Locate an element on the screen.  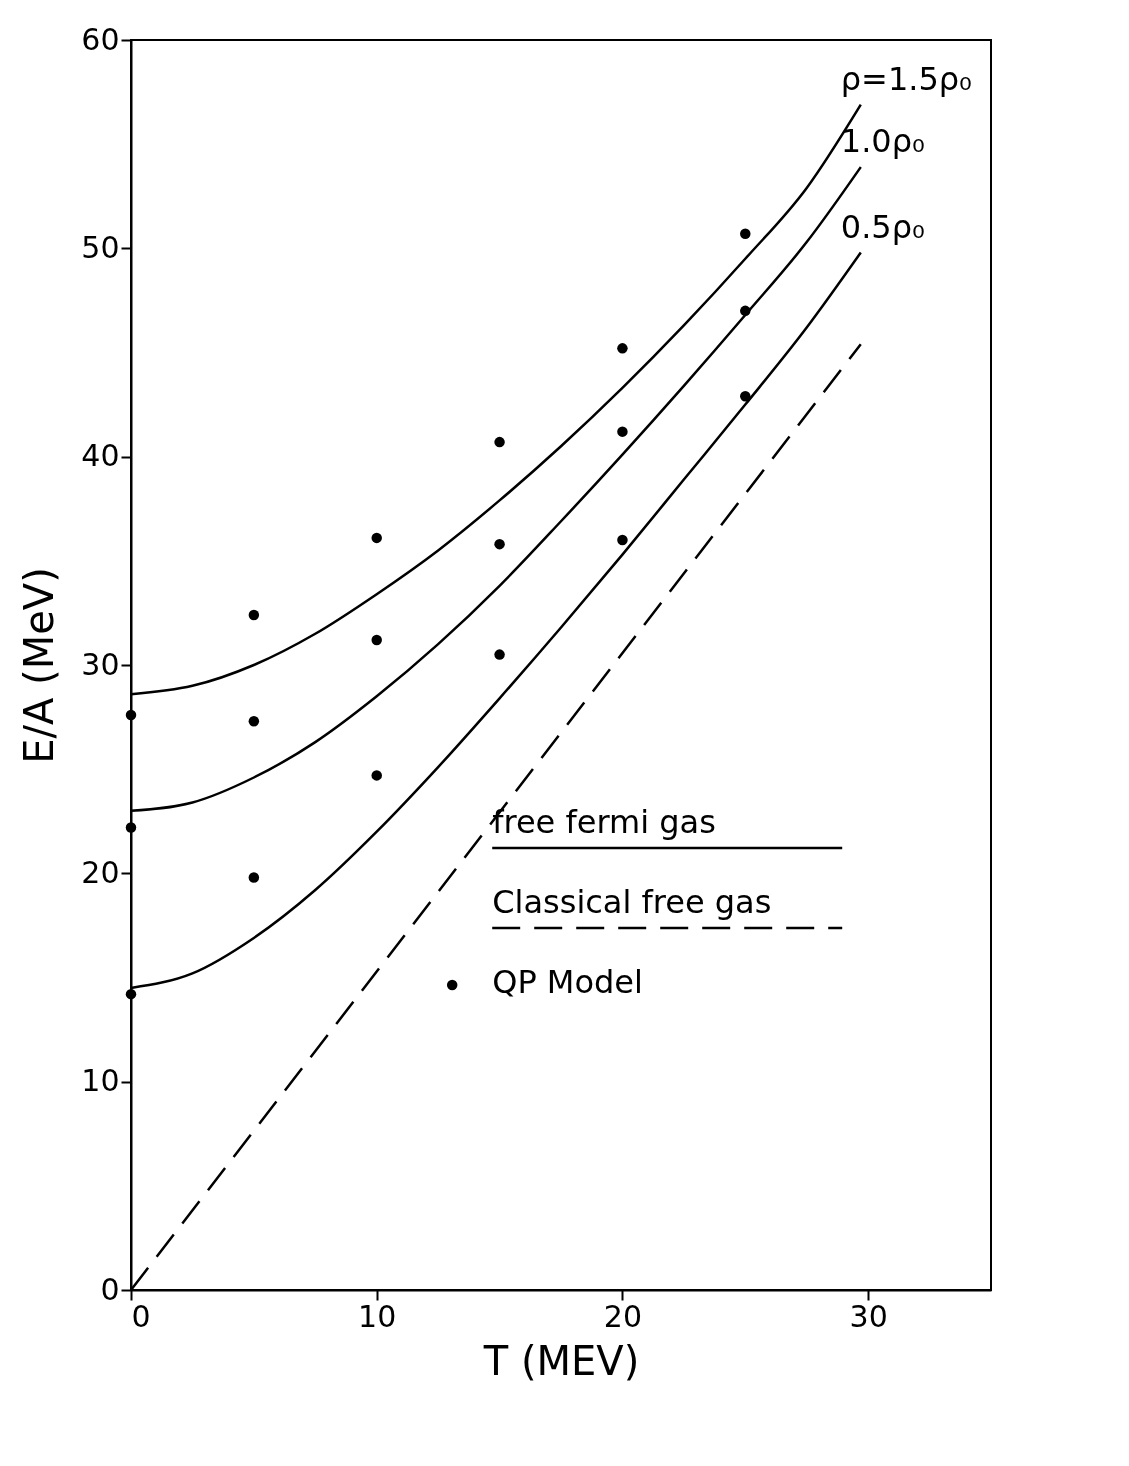
y-tick-label: 30 is located at coordinates (100, 664).